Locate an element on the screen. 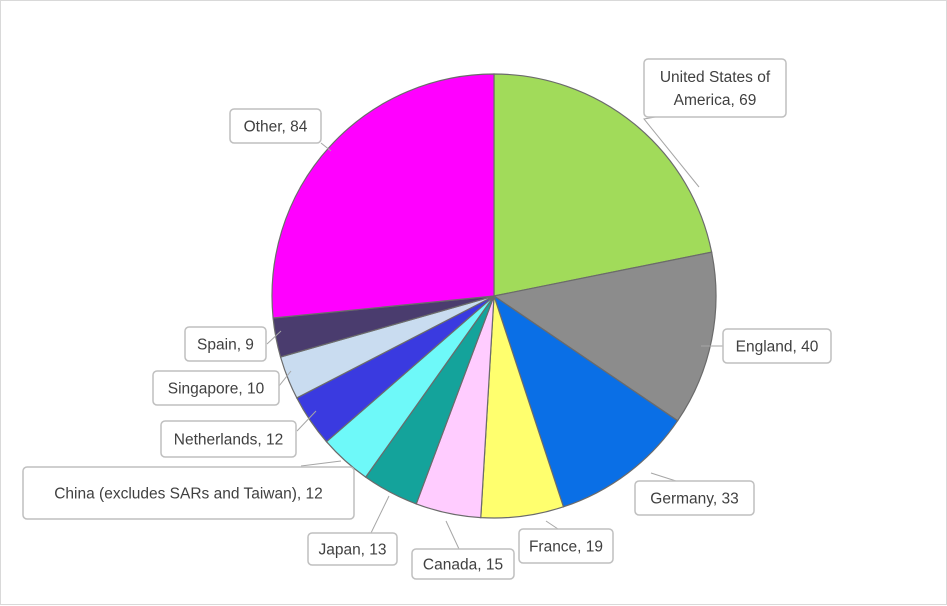 The width and height of the screenshot is (947, 606). data-label-text: Other, 84 is located at coordinates (276, 127).